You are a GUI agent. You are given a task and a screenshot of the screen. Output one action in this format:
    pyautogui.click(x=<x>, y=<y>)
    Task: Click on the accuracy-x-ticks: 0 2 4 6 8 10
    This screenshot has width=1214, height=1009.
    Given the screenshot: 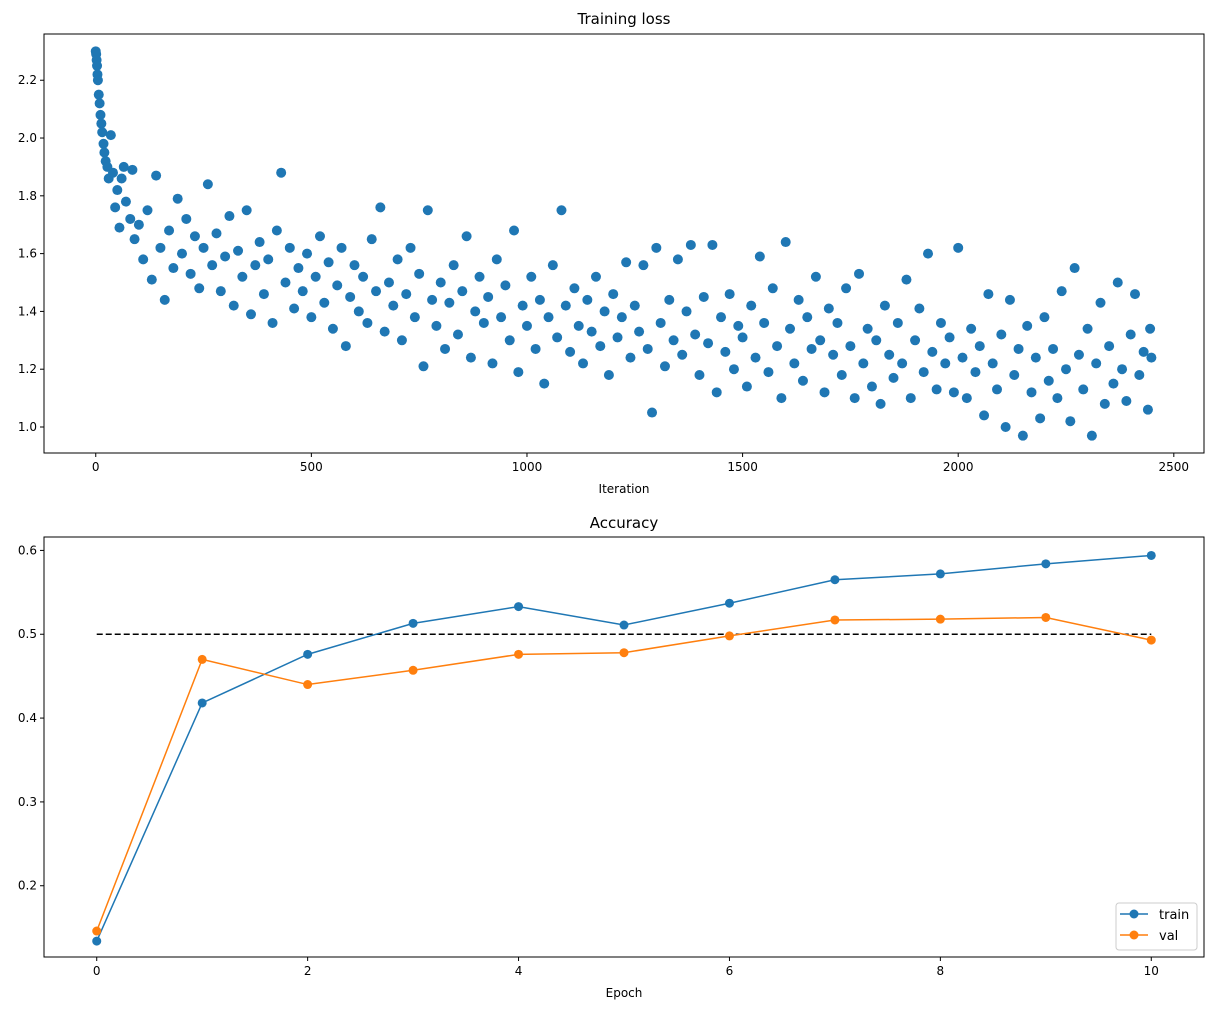 What is the action you would take?
    pyautogui.click(x=626, y=967)
    